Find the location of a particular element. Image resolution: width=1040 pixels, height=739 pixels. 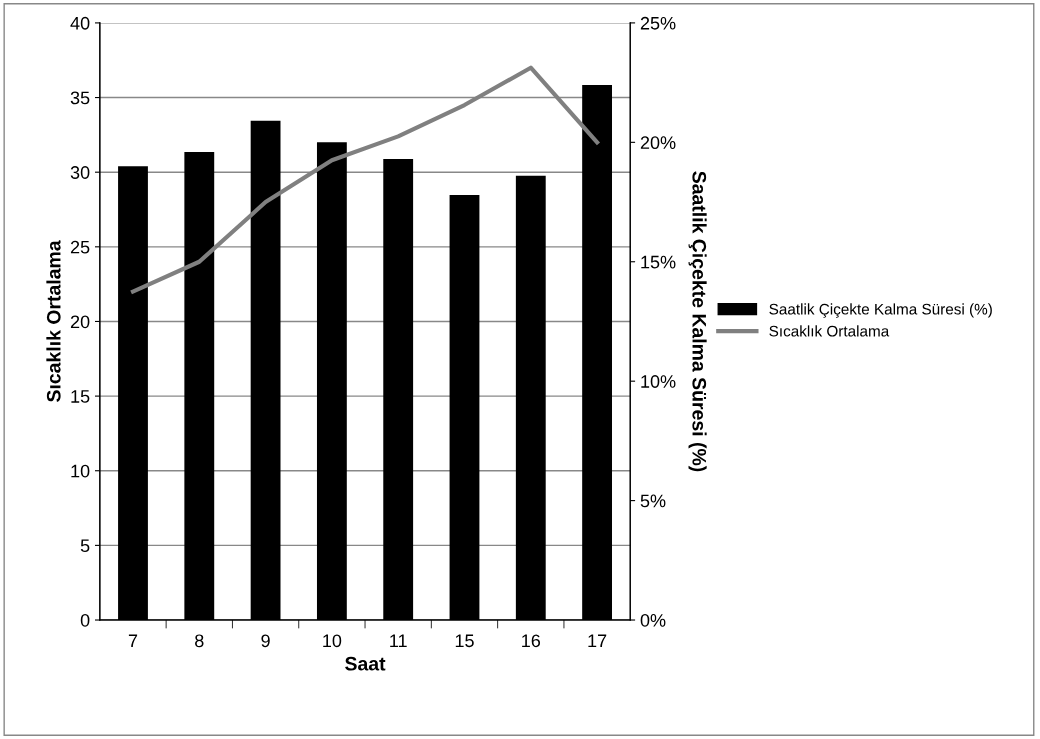

y-tick-label: 0 is located at coordinates (85, 620).